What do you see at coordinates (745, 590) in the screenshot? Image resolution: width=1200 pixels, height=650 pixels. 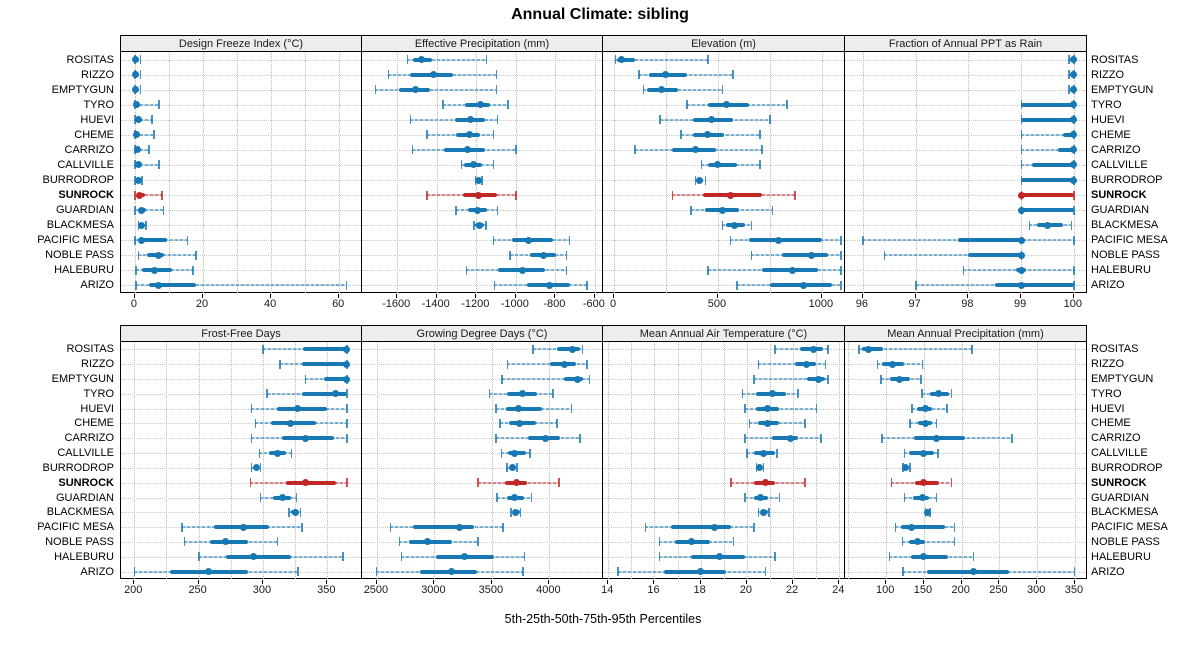 I see `axis-tick-label: 20` at bounding box center [745, 590].